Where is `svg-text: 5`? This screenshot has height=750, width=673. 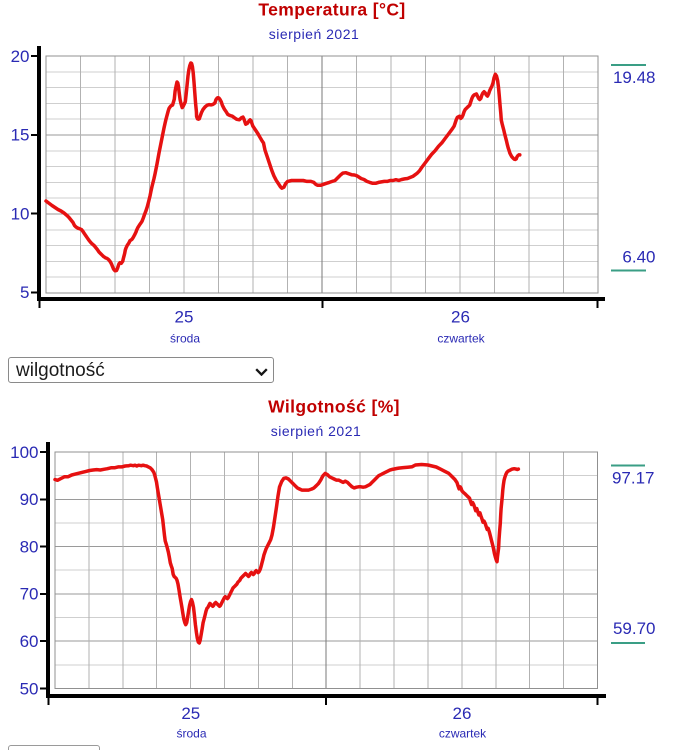 svg-text: 5 is located at coordinates (24, 292).